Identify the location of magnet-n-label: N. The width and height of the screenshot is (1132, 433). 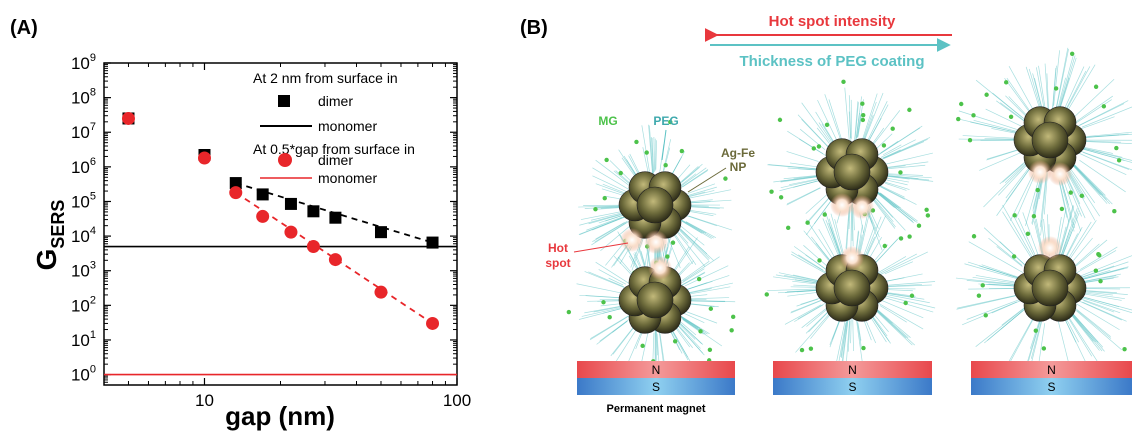
(1051, 370).